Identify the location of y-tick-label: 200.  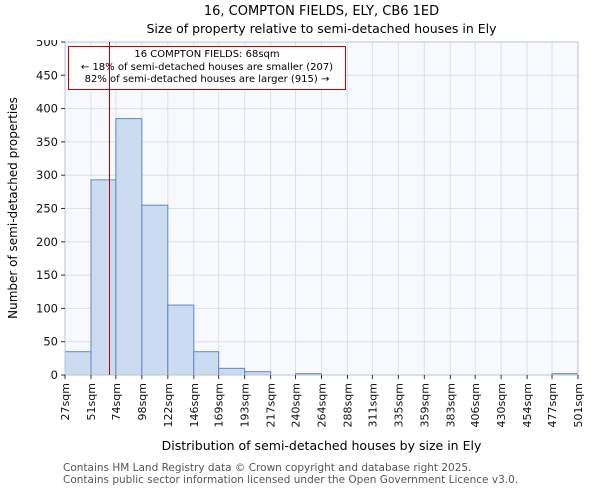
(47, 242).